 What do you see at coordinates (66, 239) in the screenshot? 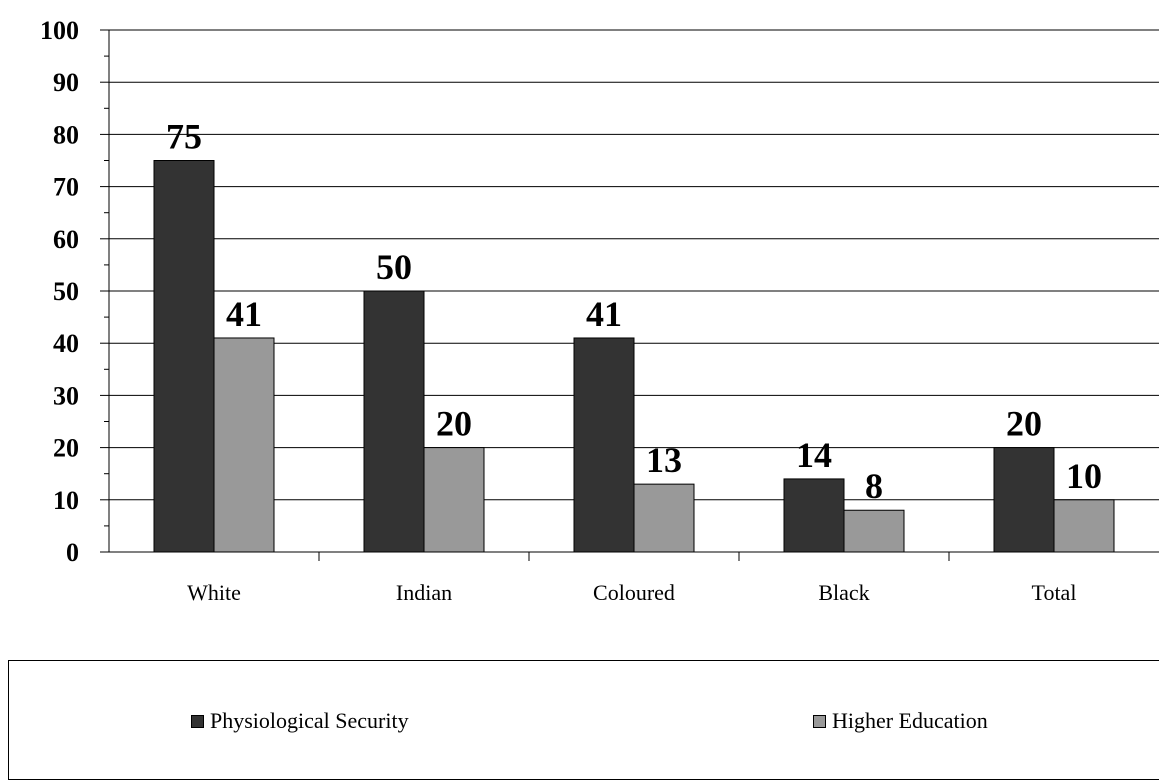
I see `y-tick-label: 60` at bounding box center [66, 239].